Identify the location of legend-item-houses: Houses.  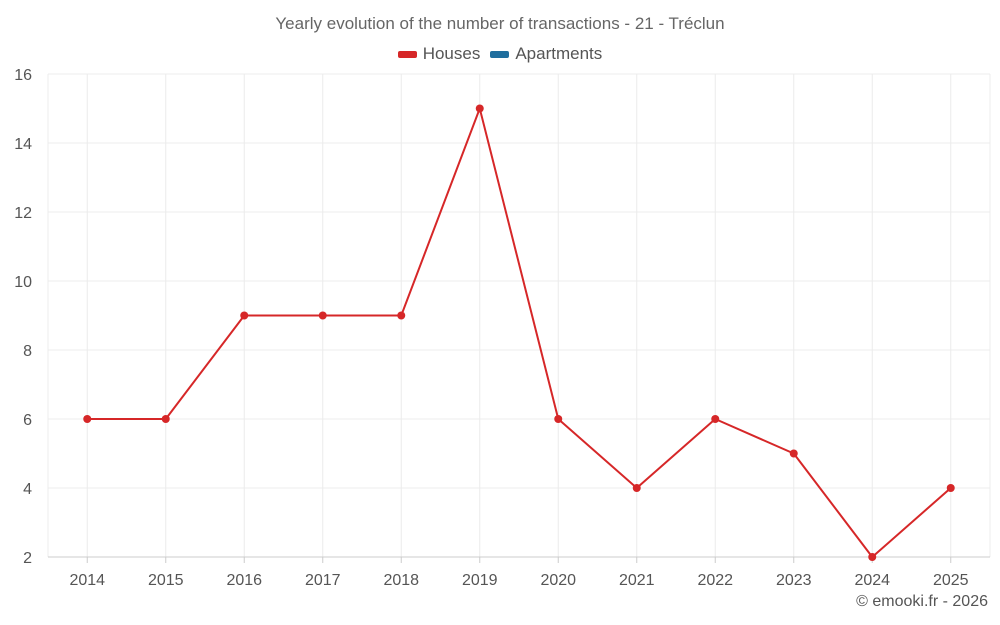
(439, 54).